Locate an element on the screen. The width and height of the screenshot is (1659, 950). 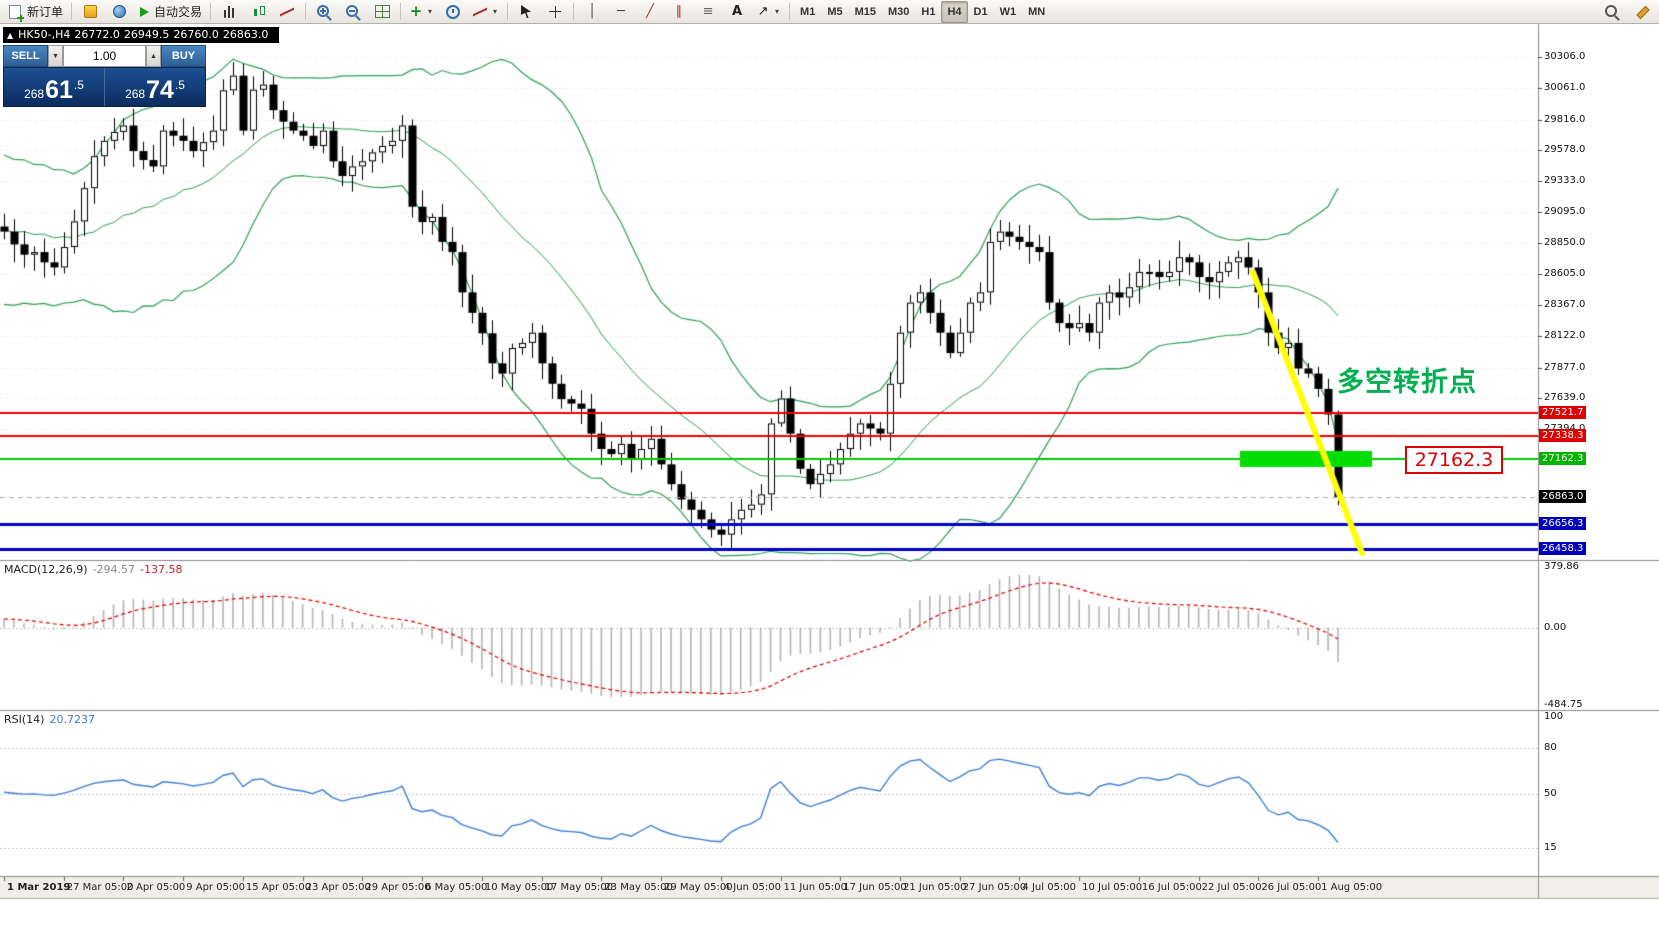
timeframe-m1: M1 is located at coordinates (808, 11).